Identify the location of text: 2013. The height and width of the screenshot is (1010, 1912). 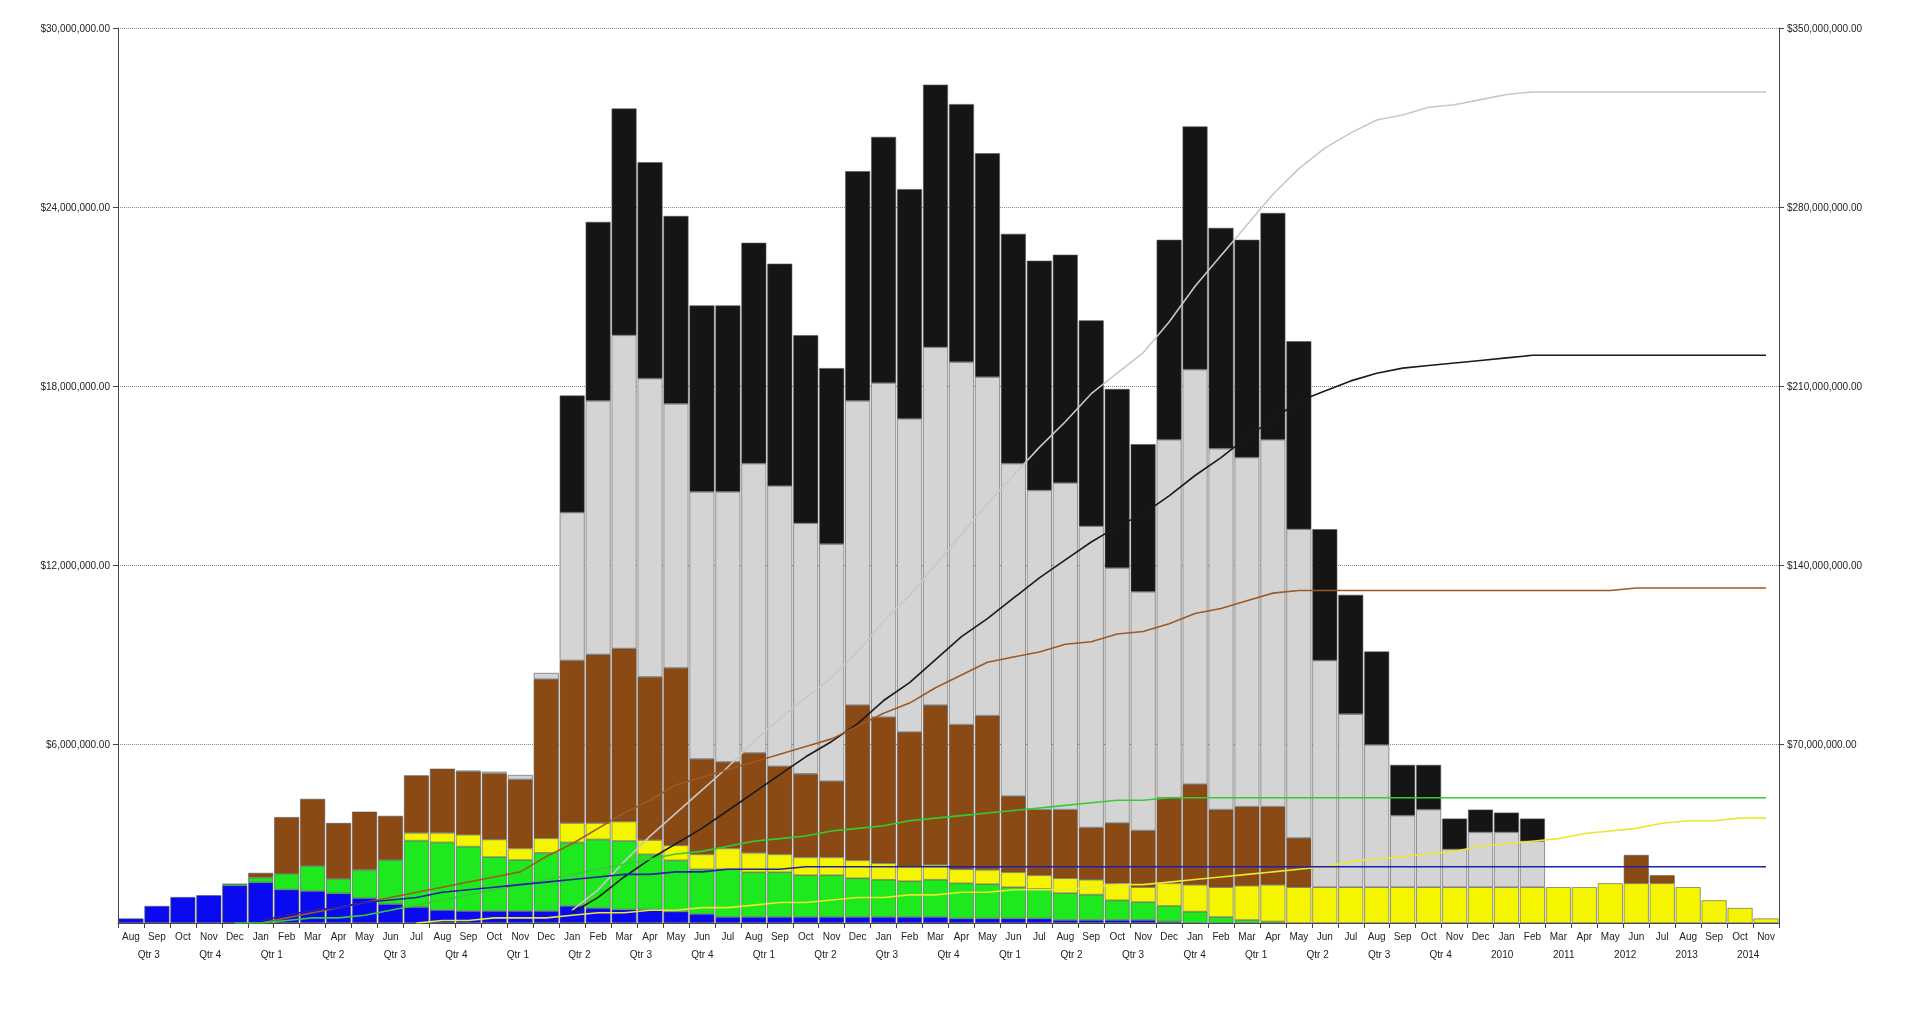
(1687, 954).